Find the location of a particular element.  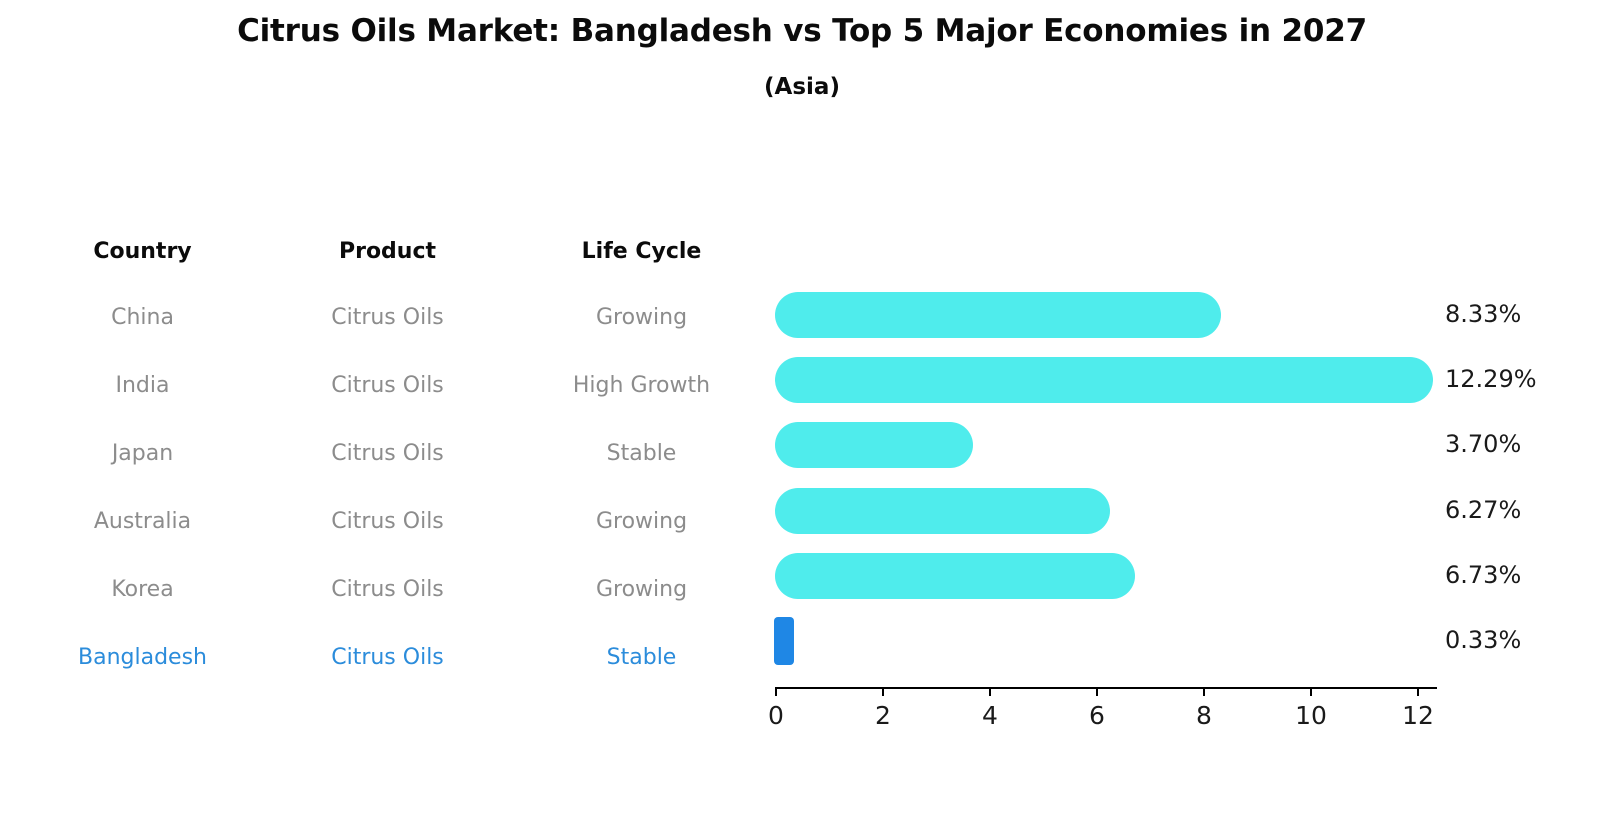

table-row: China Citrus Oils Growing is located at coordinates (396, 317).